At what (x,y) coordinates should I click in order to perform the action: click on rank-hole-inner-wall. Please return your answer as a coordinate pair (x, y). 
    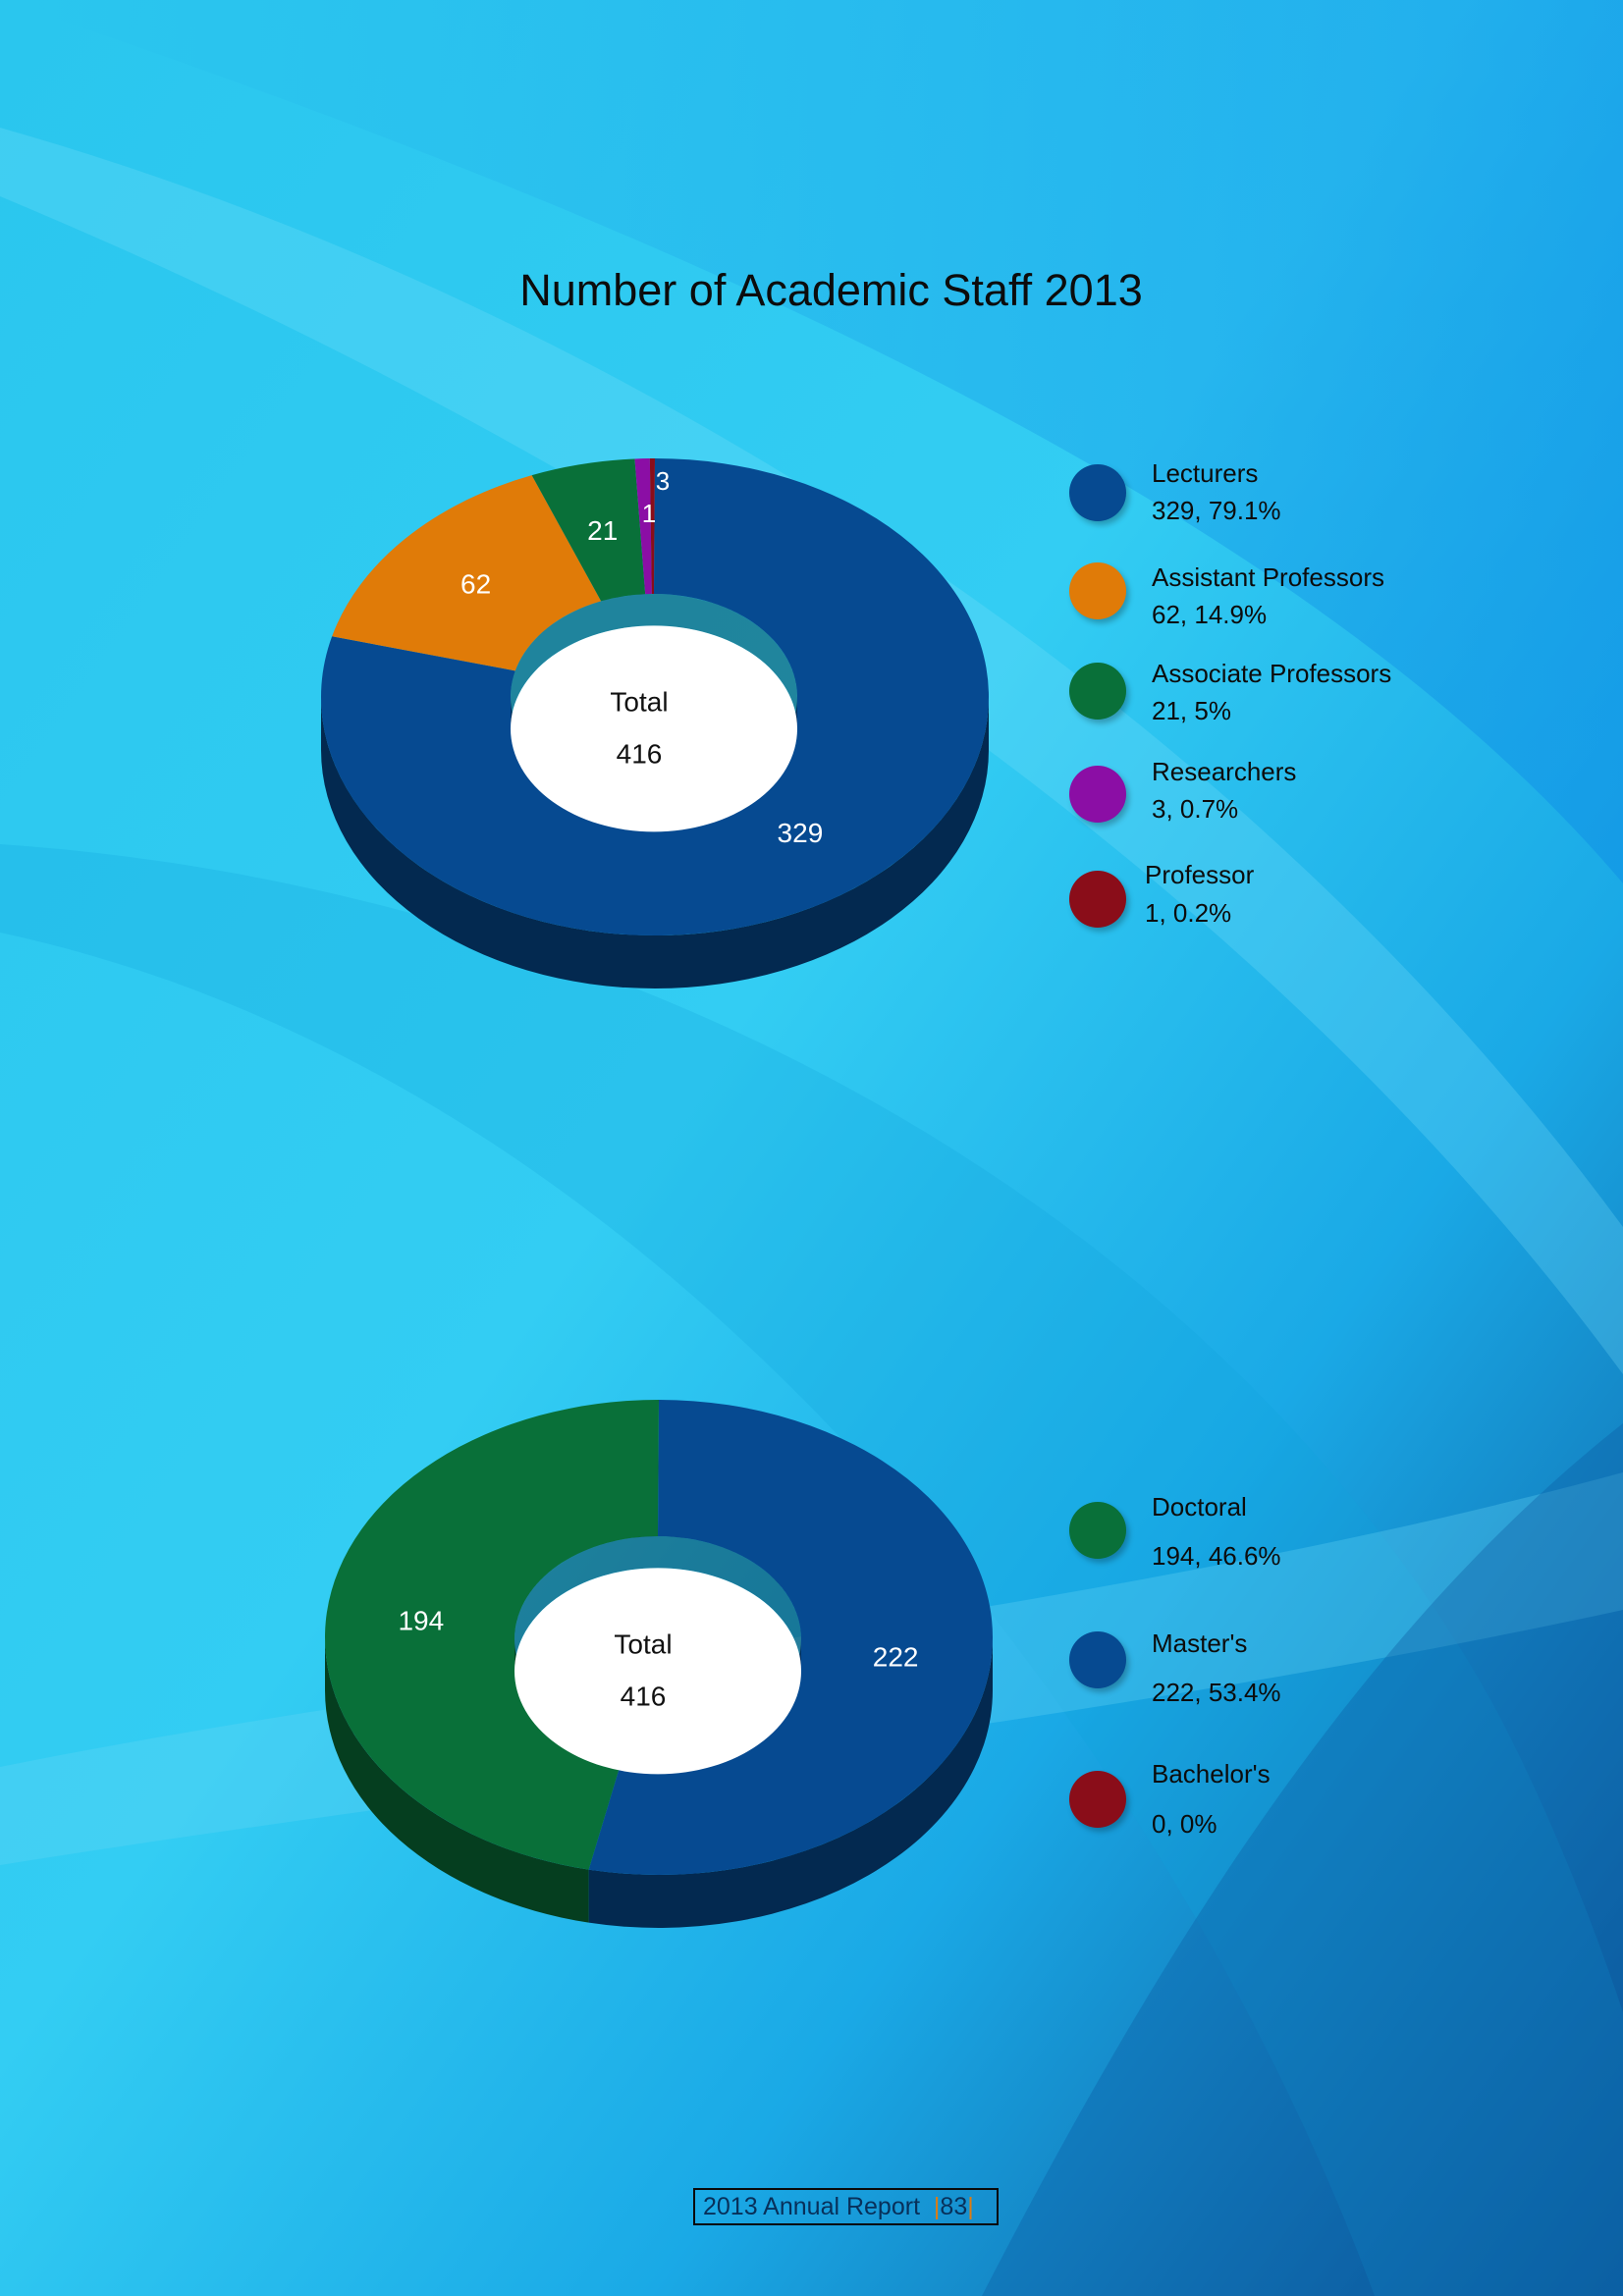
    Looking at the image, I should click on (654, 661).